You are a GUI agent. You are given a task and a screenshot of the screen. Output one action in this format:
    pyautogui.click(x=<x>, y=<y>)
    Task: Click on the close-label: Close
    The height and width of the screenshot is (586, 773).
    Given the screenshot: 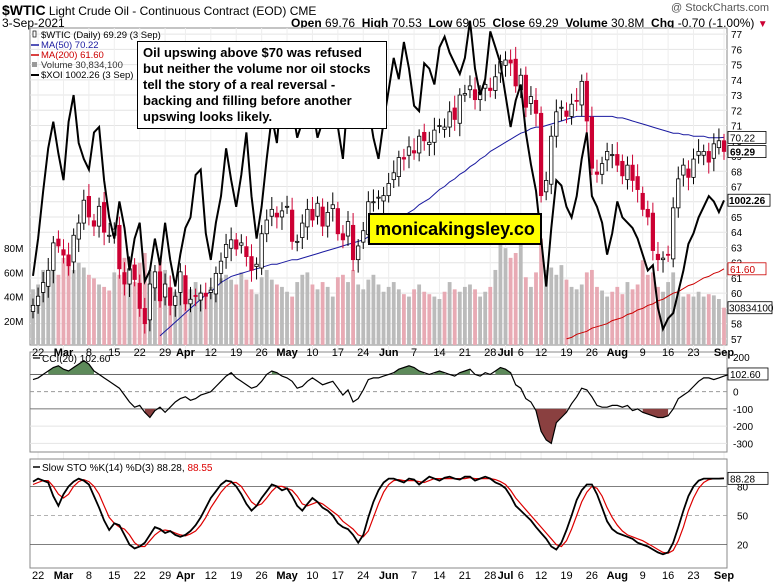 What is the action you would take?
    pyautogui.click(x=509, y=23)
    